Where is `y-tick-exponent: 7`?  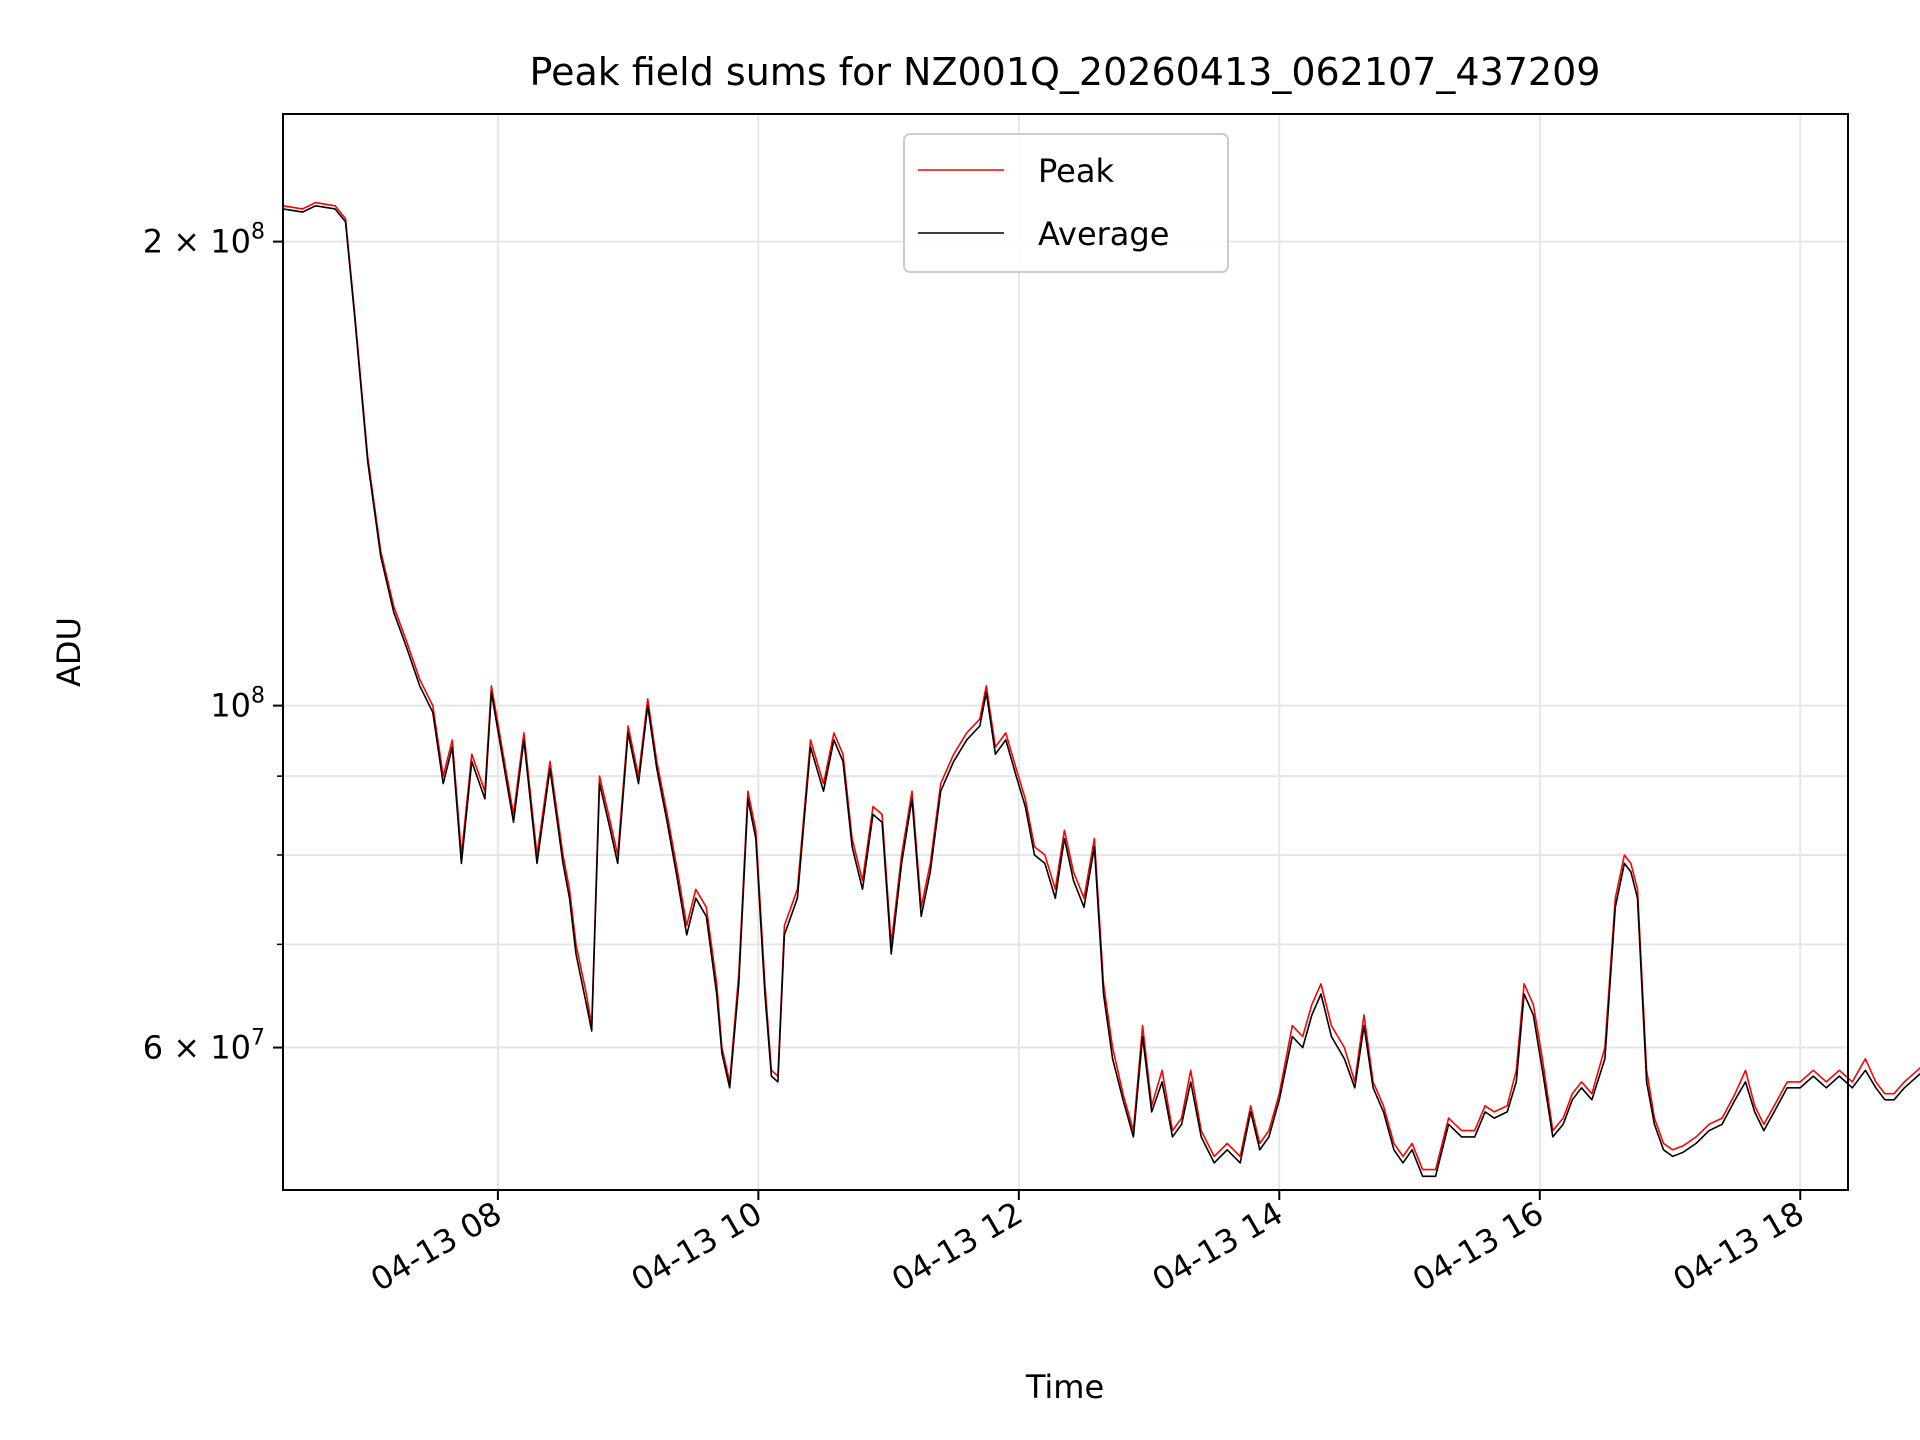 y-tick-exponent: 7 is located at coordinates (258, 1038).